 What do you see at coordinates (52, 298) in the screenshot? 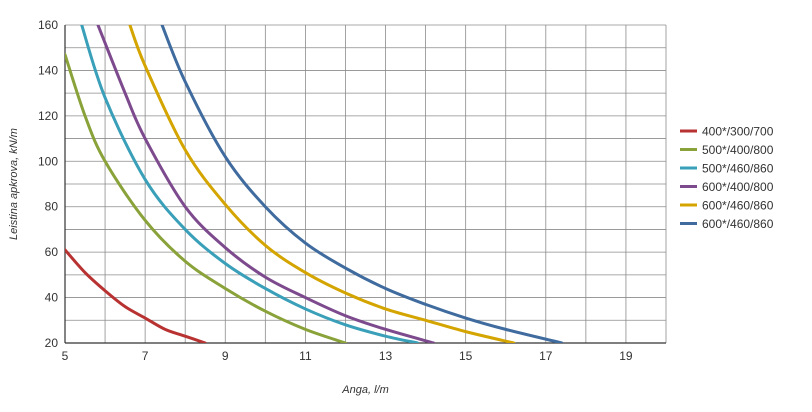
I see `y-tick-label: 40` at bounding box center [52, 298].